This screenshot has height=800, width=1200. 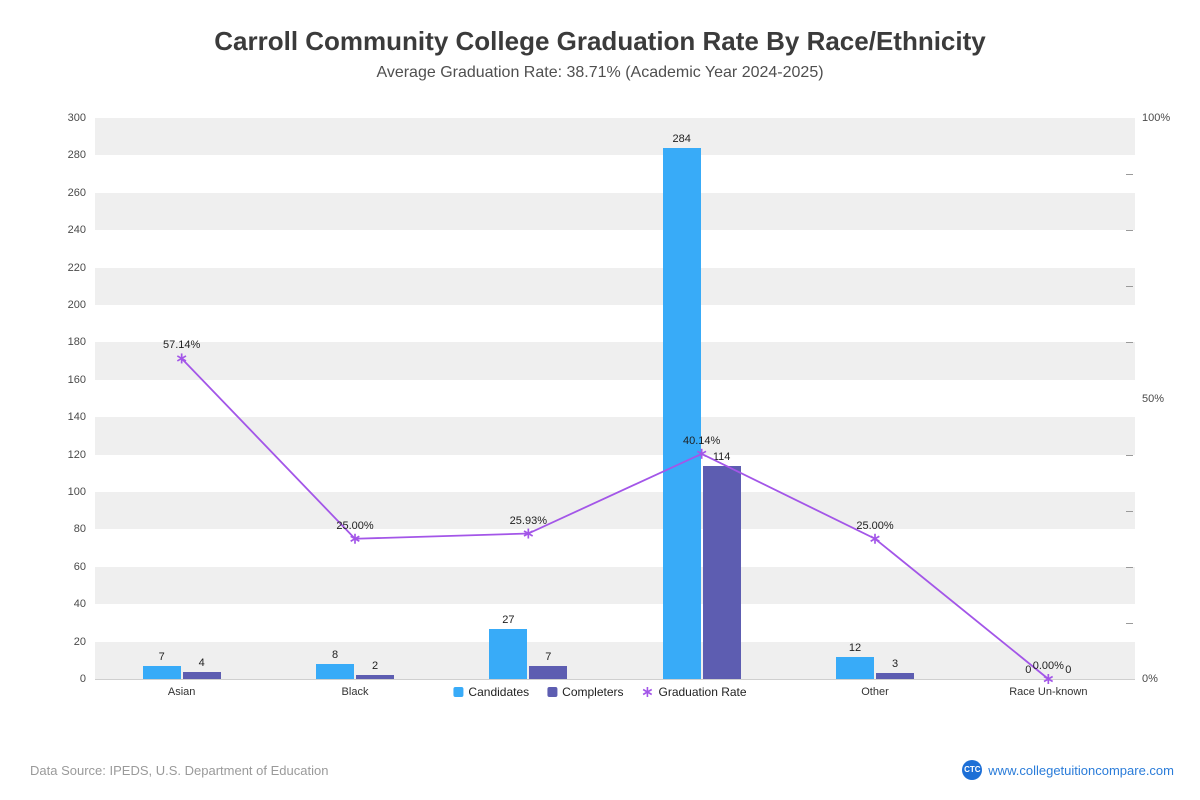 I want to click on bar-value-label: 4, so click(x=201, y=662).